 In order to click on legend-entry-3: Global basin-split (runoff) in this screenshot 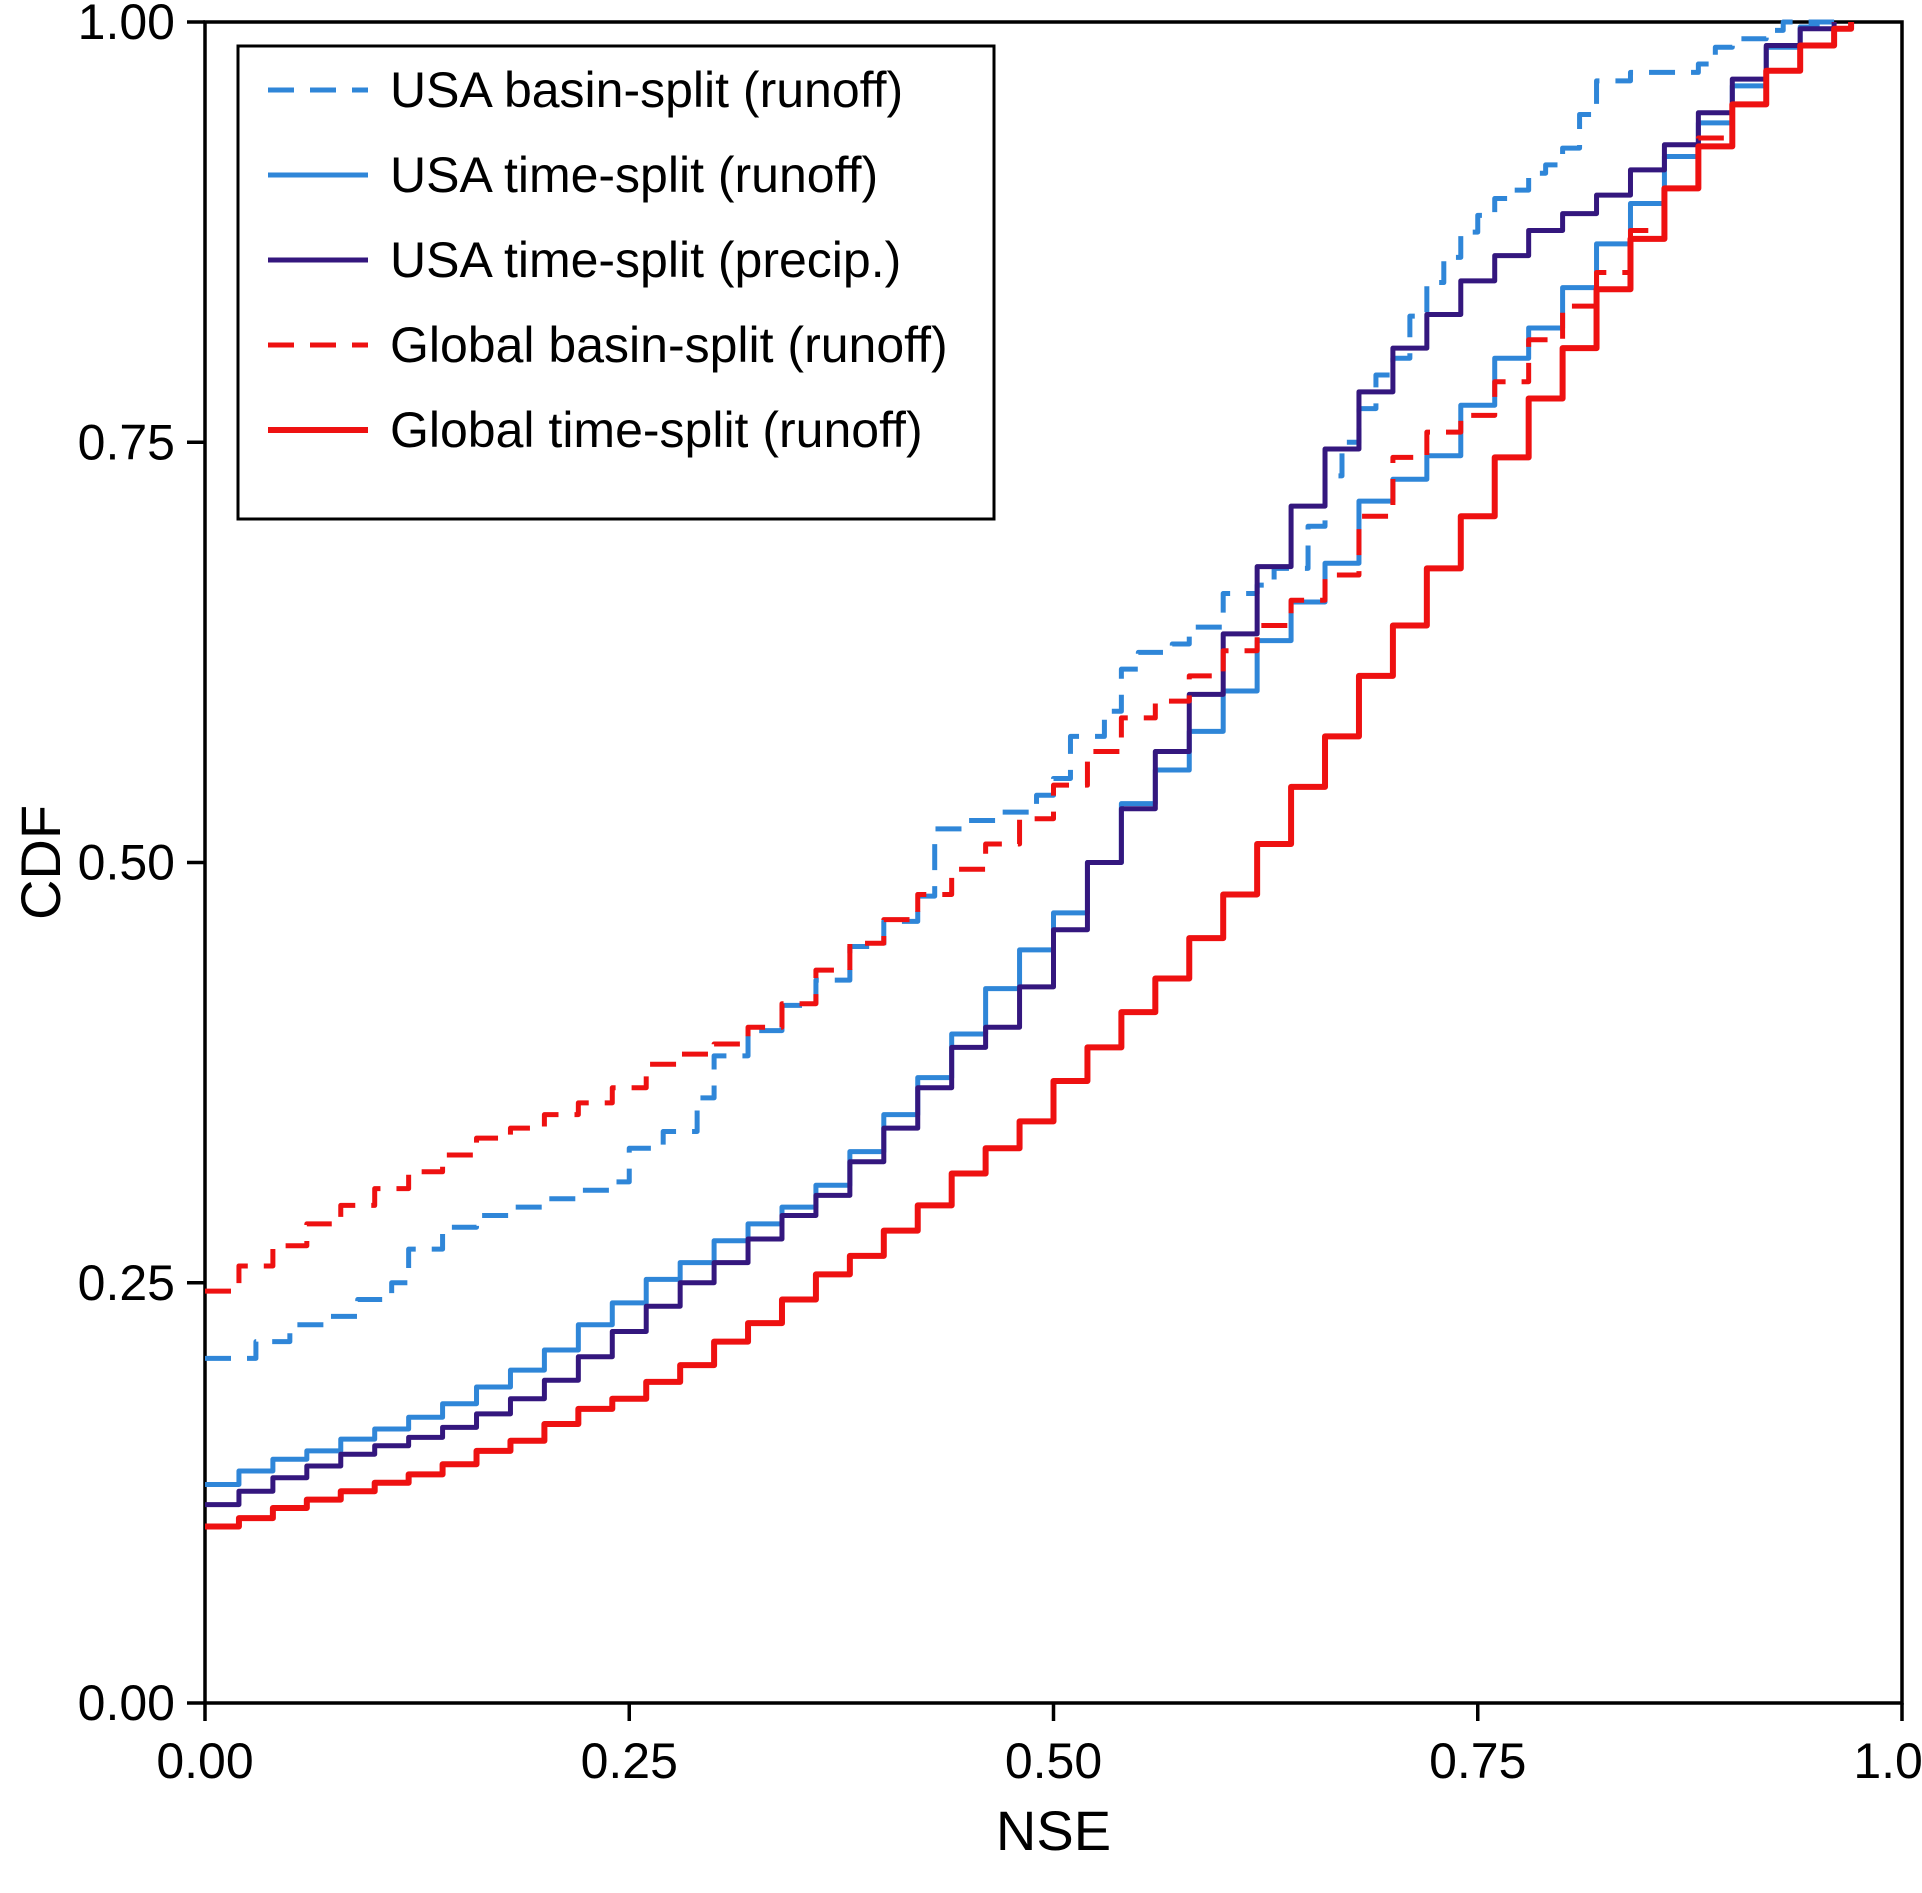, I will do `click(608, 345)`.